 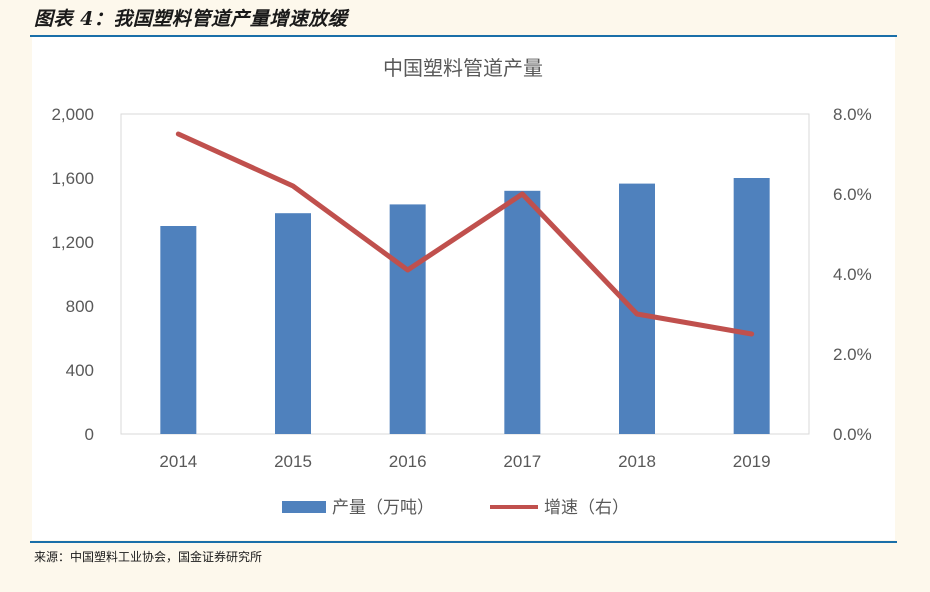 I want to click on chart-title: 中国塑料管道产量, so click(x=463, y=68).